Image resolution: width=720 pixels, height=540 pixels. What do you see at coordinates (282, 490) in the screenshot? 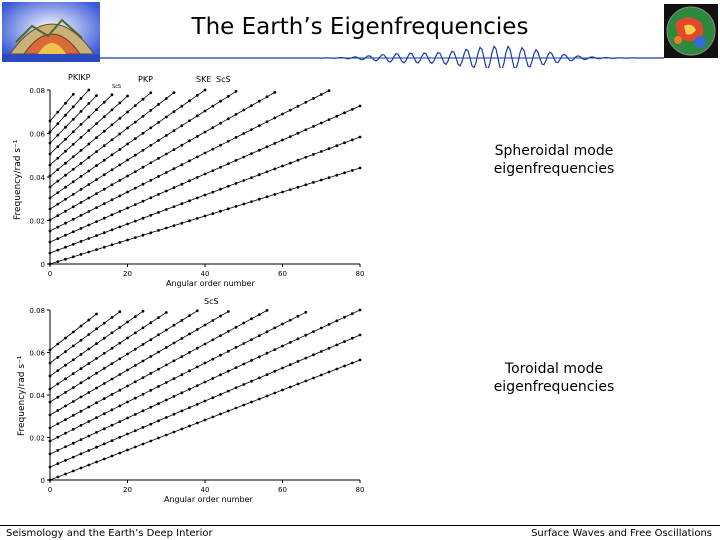
I see `tor-xtick-label: 60` at bounding box center [282, 490].